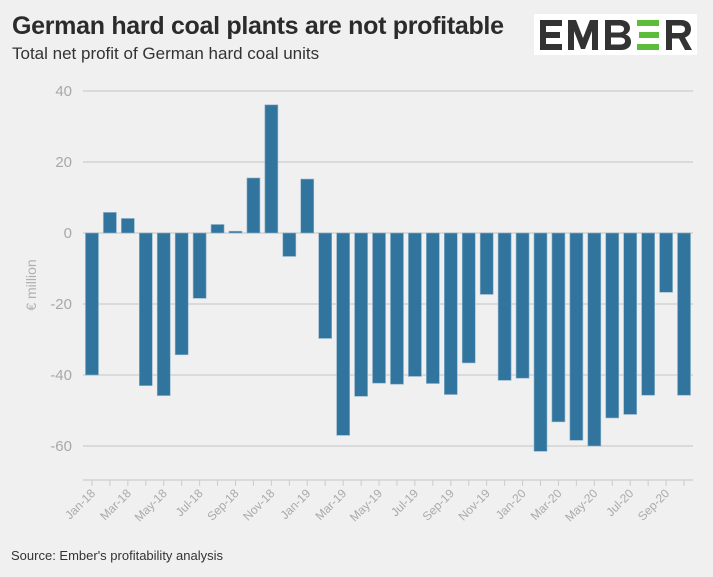 This screenshot has height=577, width=713. What do you see at coordinates (115, 504) in the screenshot?
I see `x-tick-label: Mar-18` at bounding box center [115, 504].